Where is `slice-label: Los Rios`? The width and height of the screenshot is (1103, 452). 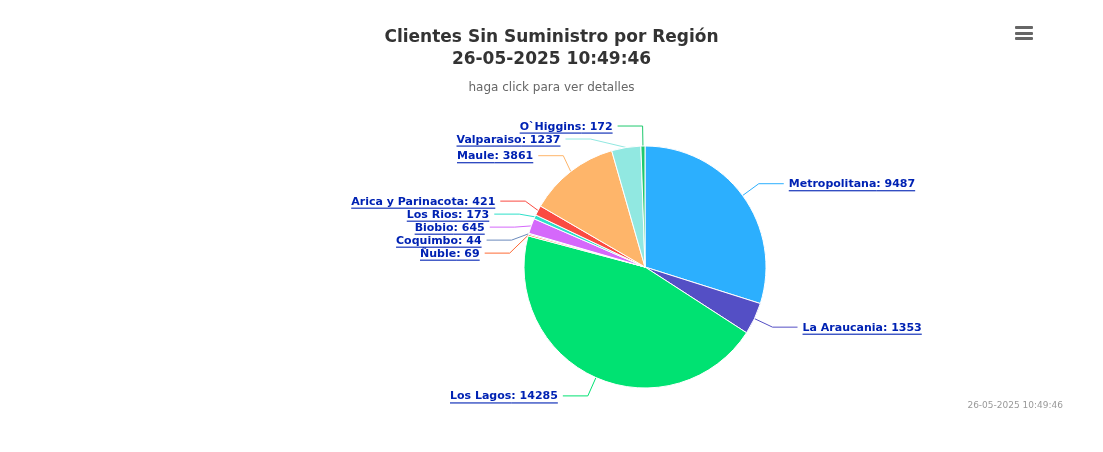
slice-label: Los Rios is located at coordinates (432, 214).